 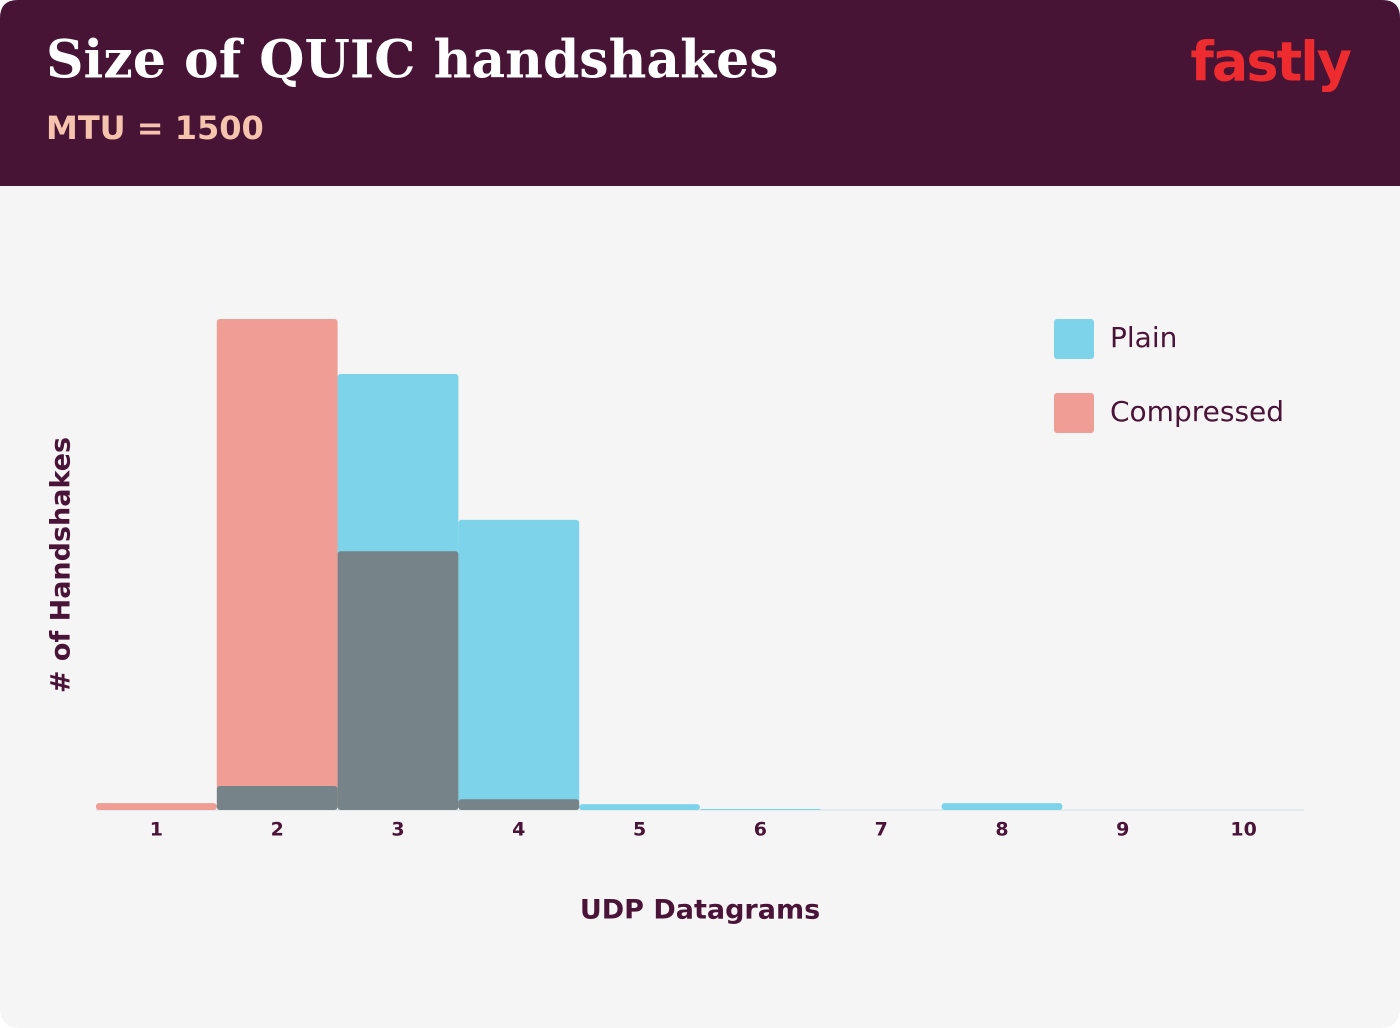 What do you see at coordinates (1122, 830) in the screenshot?
I see `x-tick-label: 9` at bounding box center [1122, 830].